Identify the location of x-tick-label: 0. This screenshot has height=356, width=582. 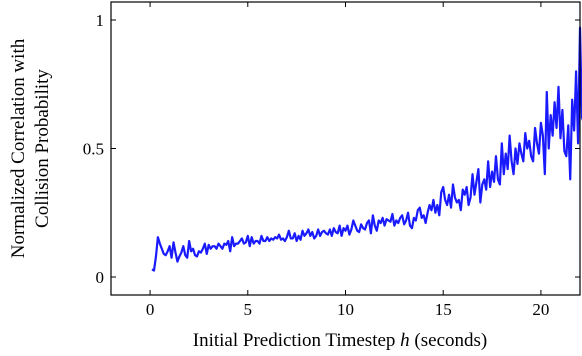
(150, 309).